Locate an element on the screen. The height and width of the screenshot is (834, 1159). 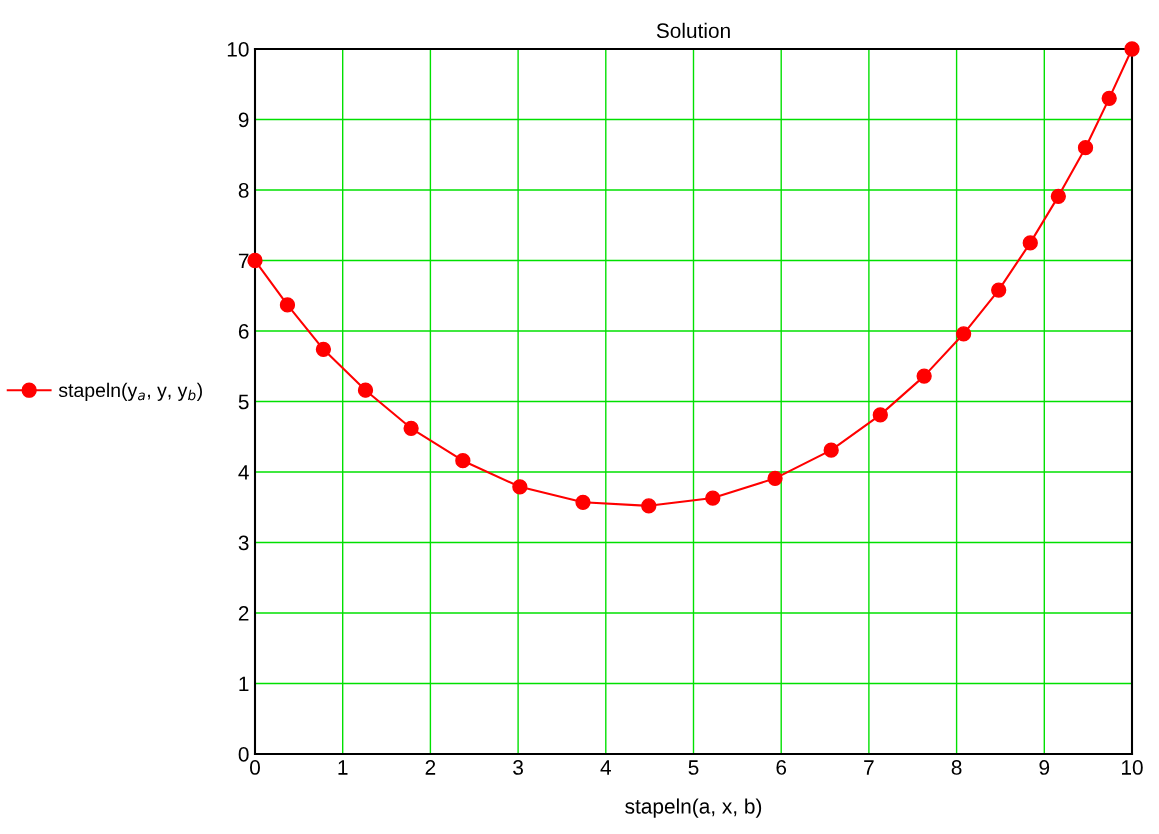
x-tick-label: 2 is located at coordinates (430, 767).